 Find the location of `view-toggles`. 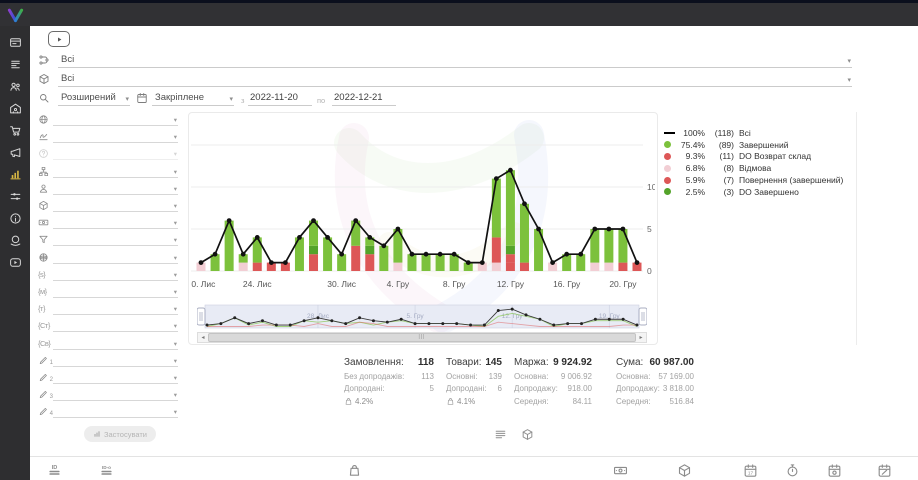

view-toggles is located at coordinates (514, 434).